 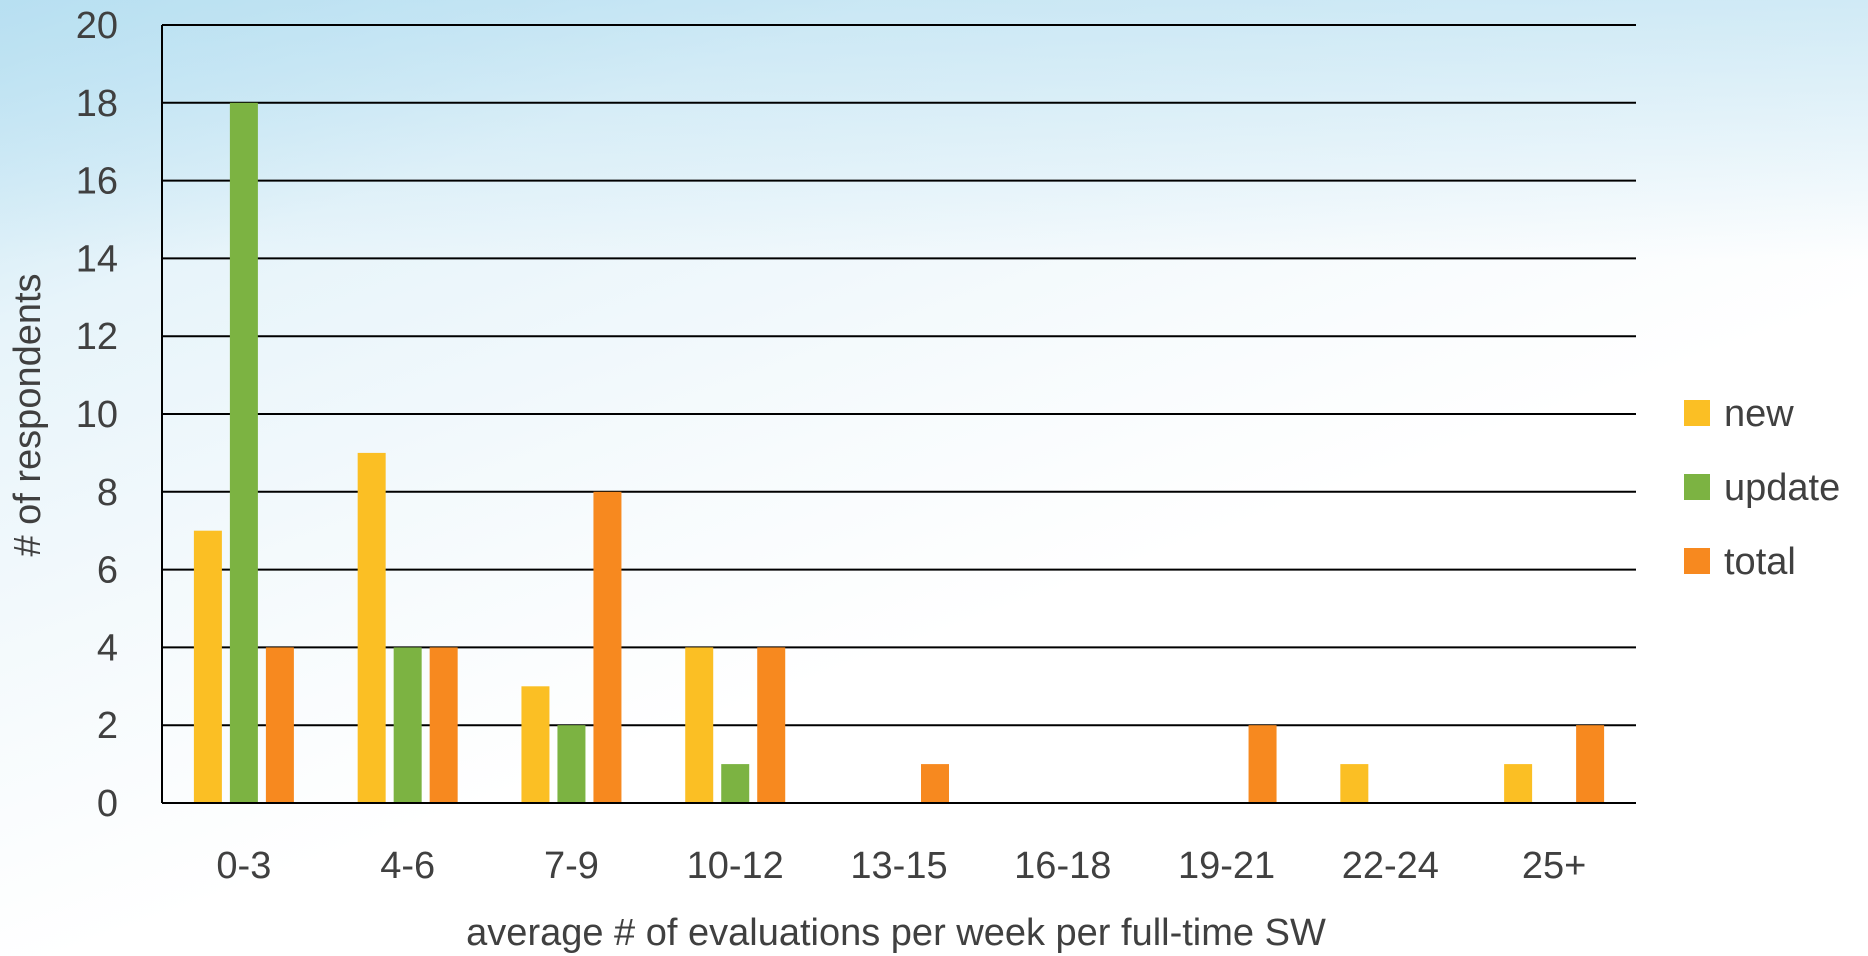 What do you see at coordinates (1782, 488) in the screenshot?
I see `legend-label-update: update` at bounding box center [1782, 488].